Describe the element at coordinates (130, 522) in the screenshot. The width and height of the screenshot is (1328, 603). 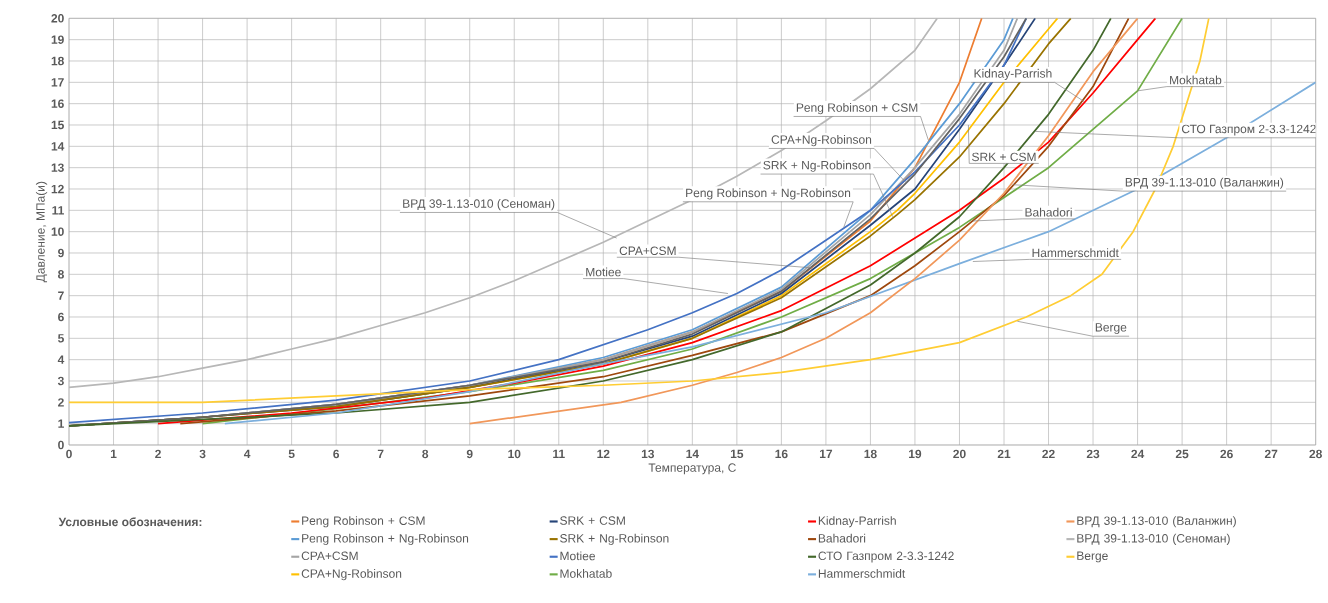
I see `legend-title: Условные обозначения:` at that location.